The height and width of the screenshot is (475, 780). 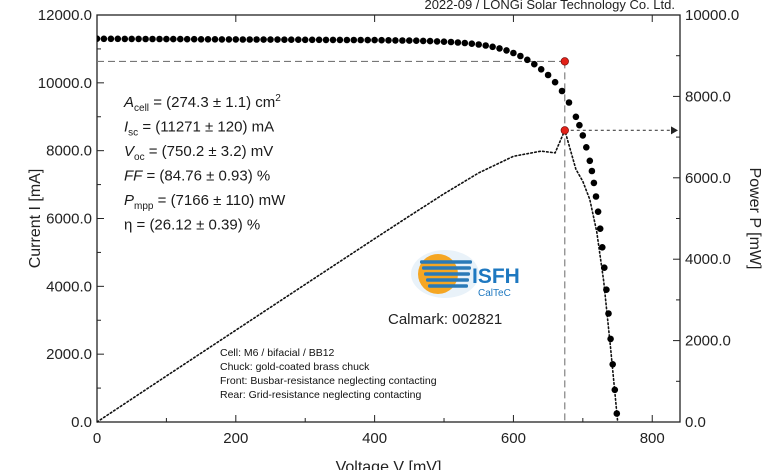 What do you see at coordinates (69, 151) in the screenshot?
I see `y-left-tick-label: 8000.0` at bounding box center [69, 151].